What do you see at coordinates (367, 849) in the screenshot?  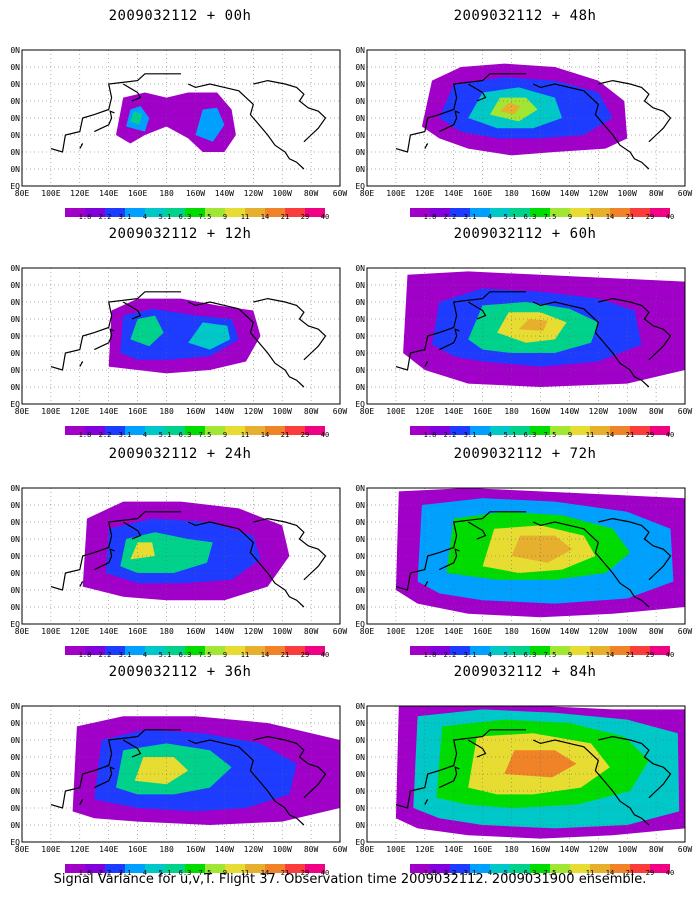 I see `lon-tick-label: 80E` at bounding box center [367, 849].